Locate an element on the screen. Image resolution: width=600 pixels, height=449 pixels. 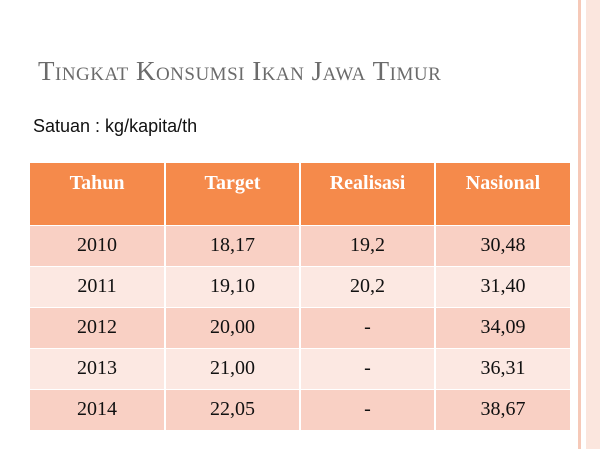
table-cell: 20,2 is located at coordinates (368, 286).